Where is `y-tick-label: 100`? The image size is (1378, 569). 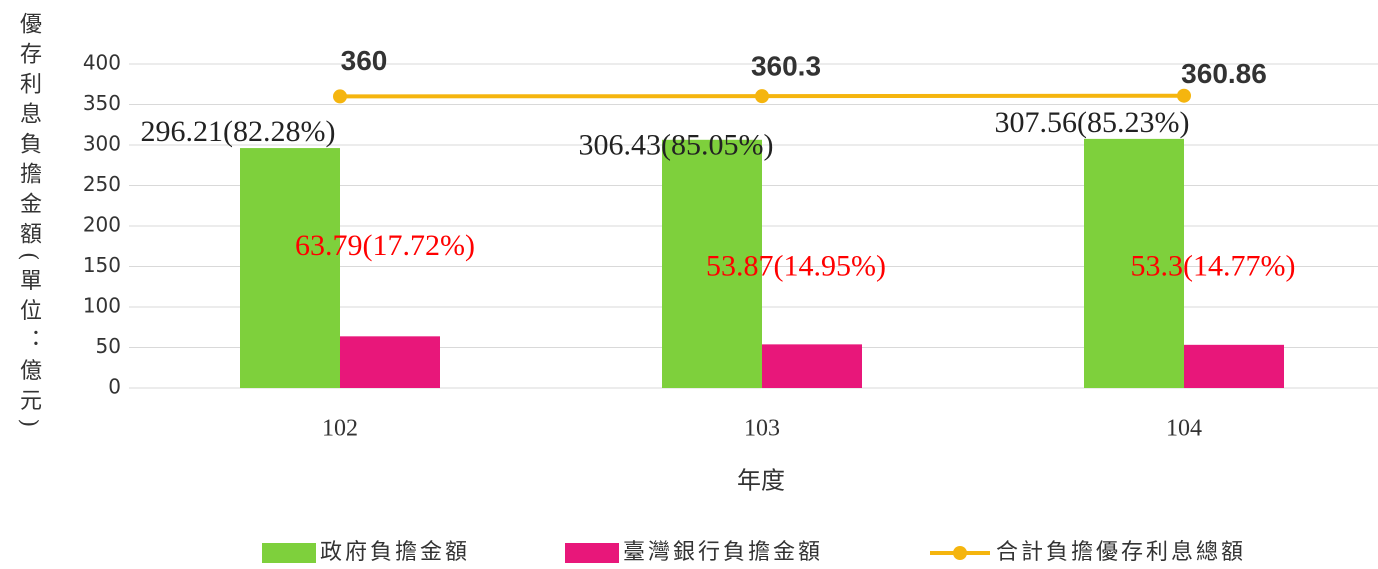 y-tick-label: 100 is located at coordinates (102, 306).